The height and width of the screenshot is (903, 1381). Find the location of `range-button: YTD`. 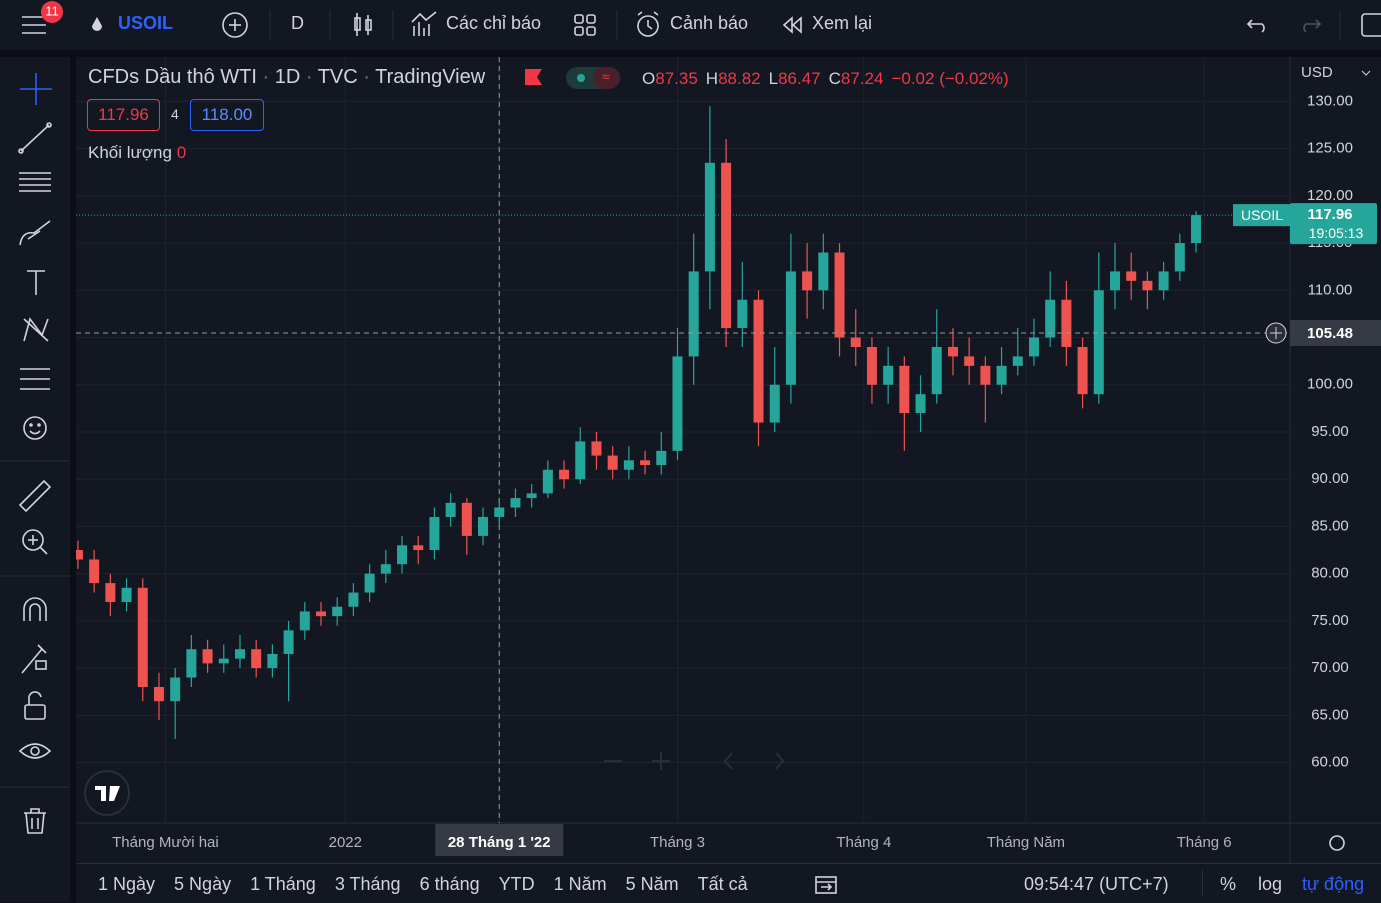

range-button: YTD is located at coordinates (516, 884).